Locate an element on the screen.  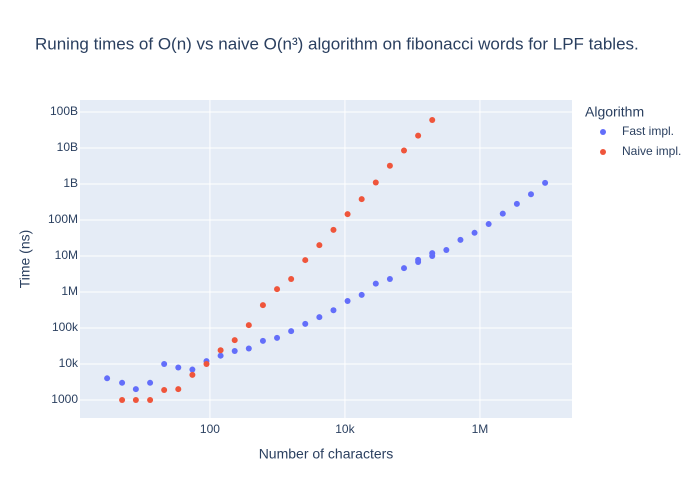
legend-label: Naive impl. is located at coordinates (651, 151).